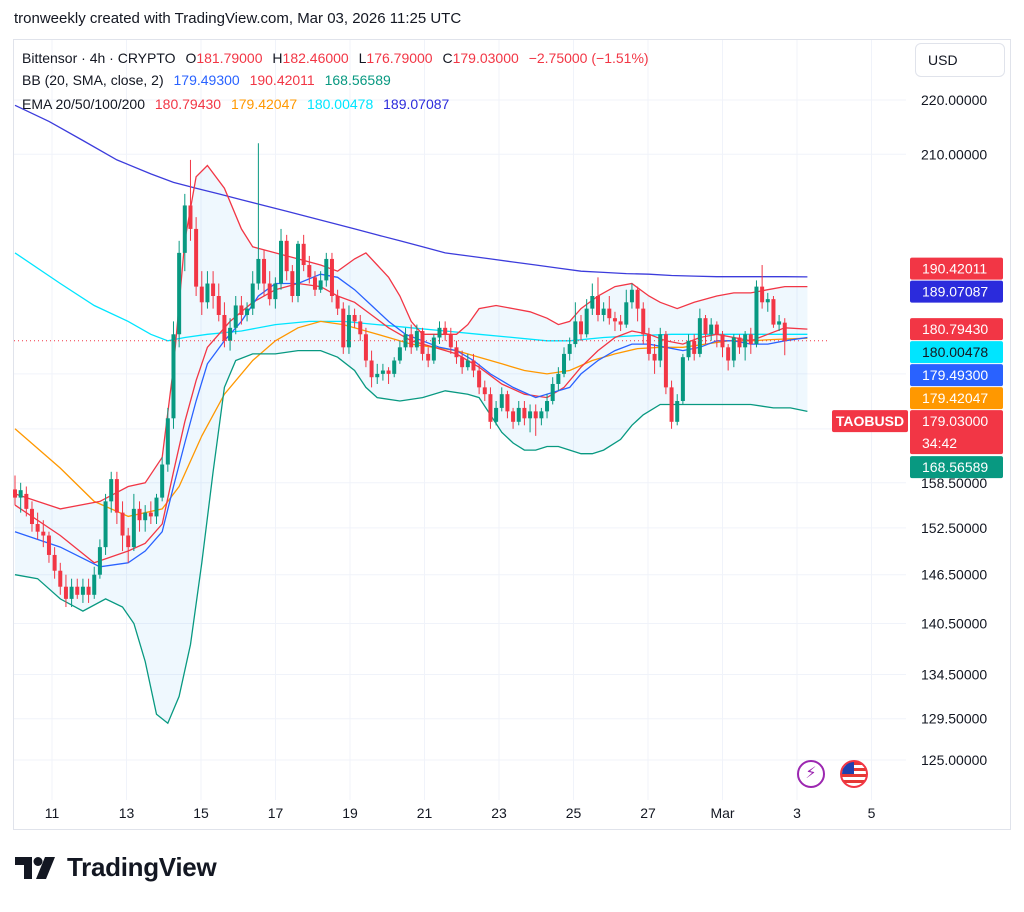  Describe the element at coordinates (811, 774) in the screenshot. I see `lightning-icon: ⚡` at that location.